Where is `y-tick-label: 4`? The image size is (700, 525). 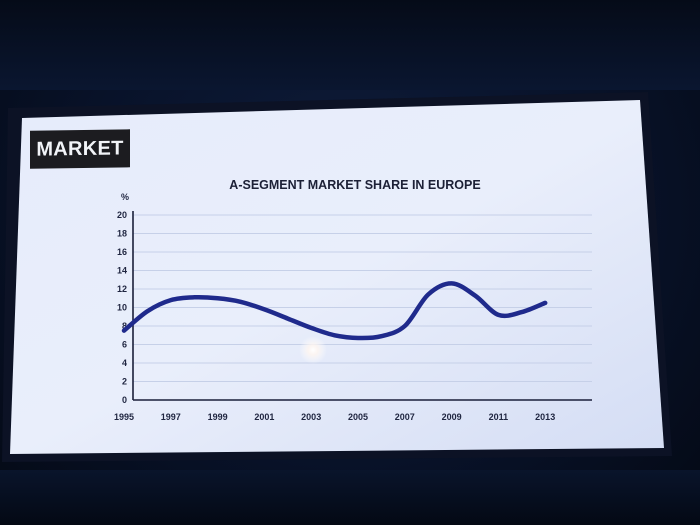
y-tick-label: 4 is located at coordinates (124, 363).